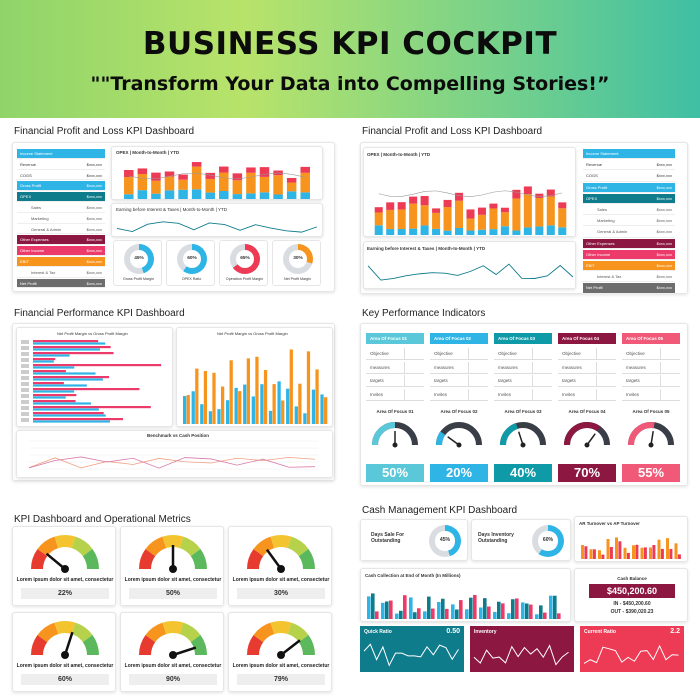 The width and height of the screenshot is (700, 700). I want to click on opex-ratio-line, so click(470, 194).